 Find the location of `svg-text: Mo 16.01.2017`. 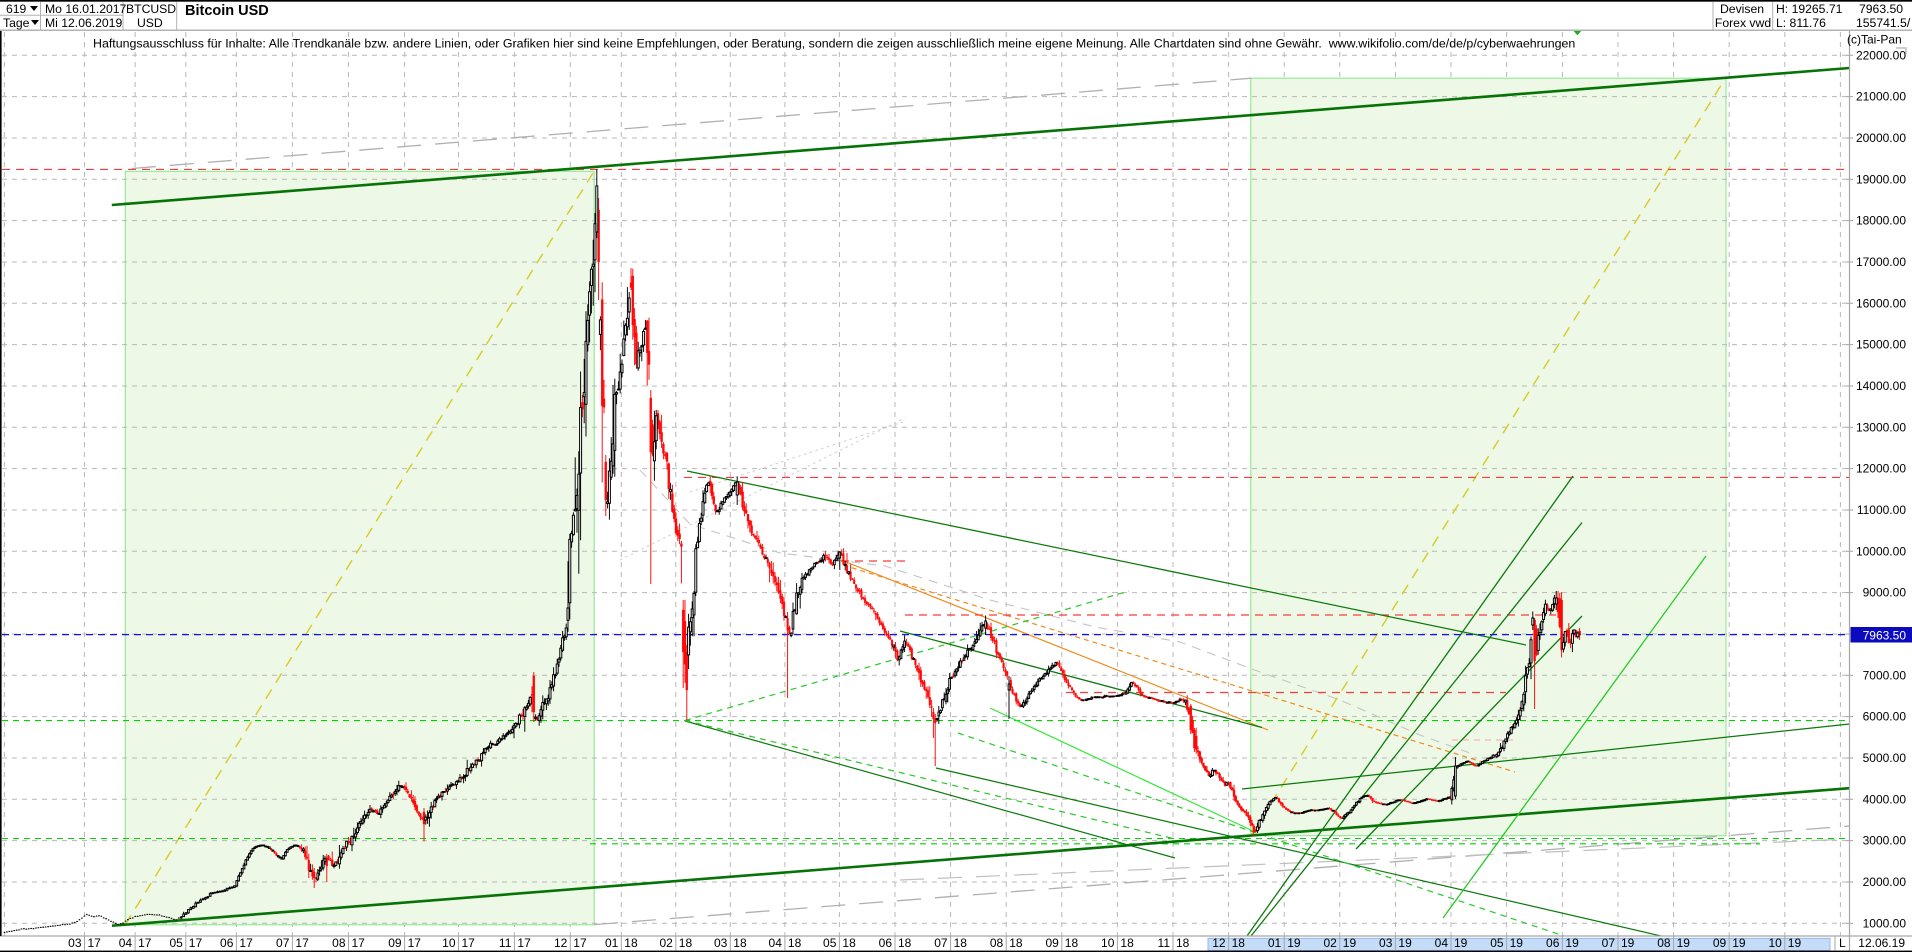

svg-text: Mo 16.01.2017 is located at coordinates (86, 9).